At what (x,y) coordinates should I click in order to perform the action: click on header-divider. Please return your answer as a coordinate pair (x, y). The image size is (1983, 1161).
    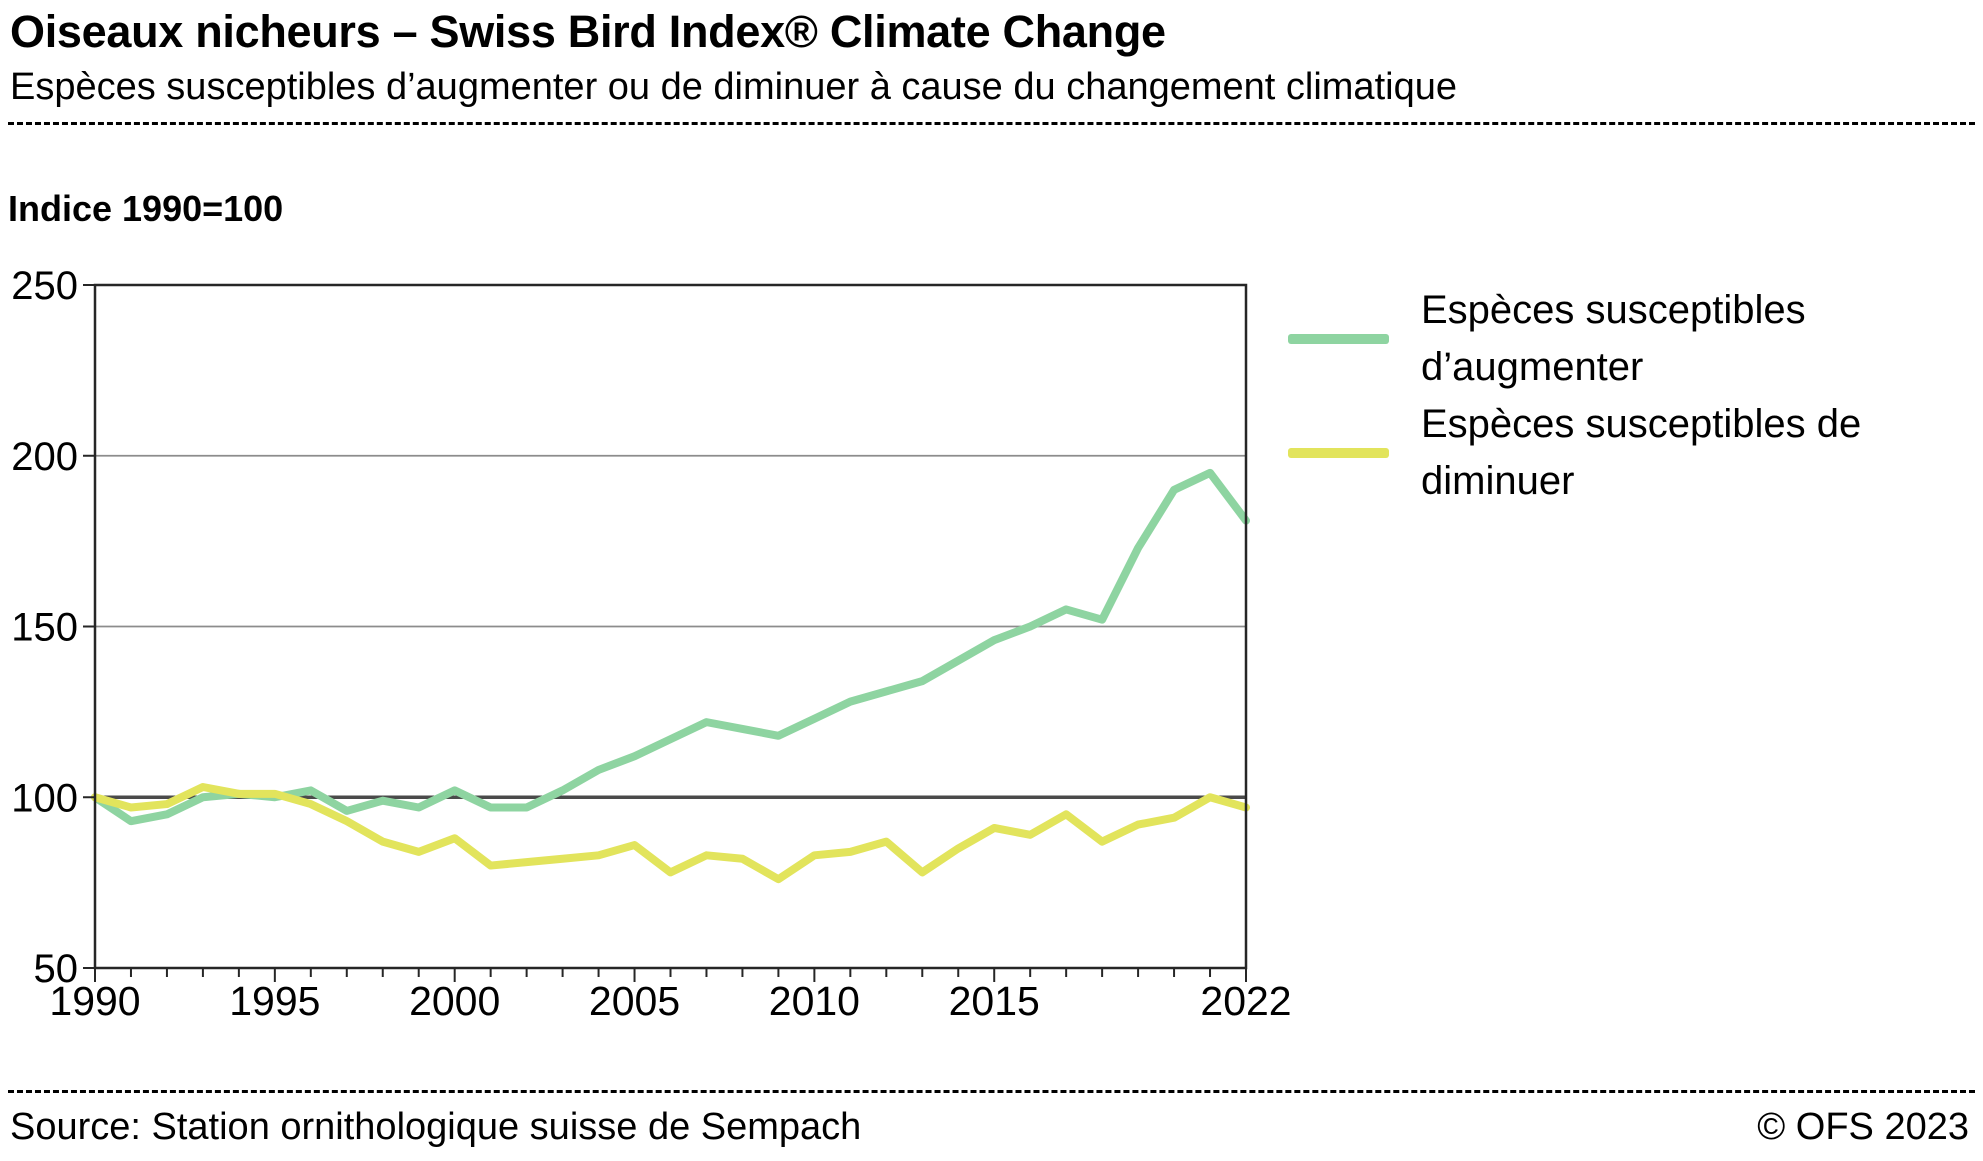
    Looking at the image, I should click on (991, 123).